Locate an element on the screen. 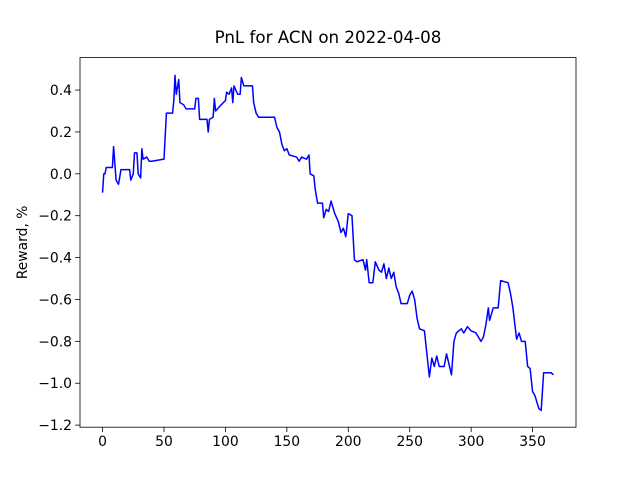 This screenshot has width=640, height=480. y-tick-label: −1.0 is located at coordinates (55, 384).